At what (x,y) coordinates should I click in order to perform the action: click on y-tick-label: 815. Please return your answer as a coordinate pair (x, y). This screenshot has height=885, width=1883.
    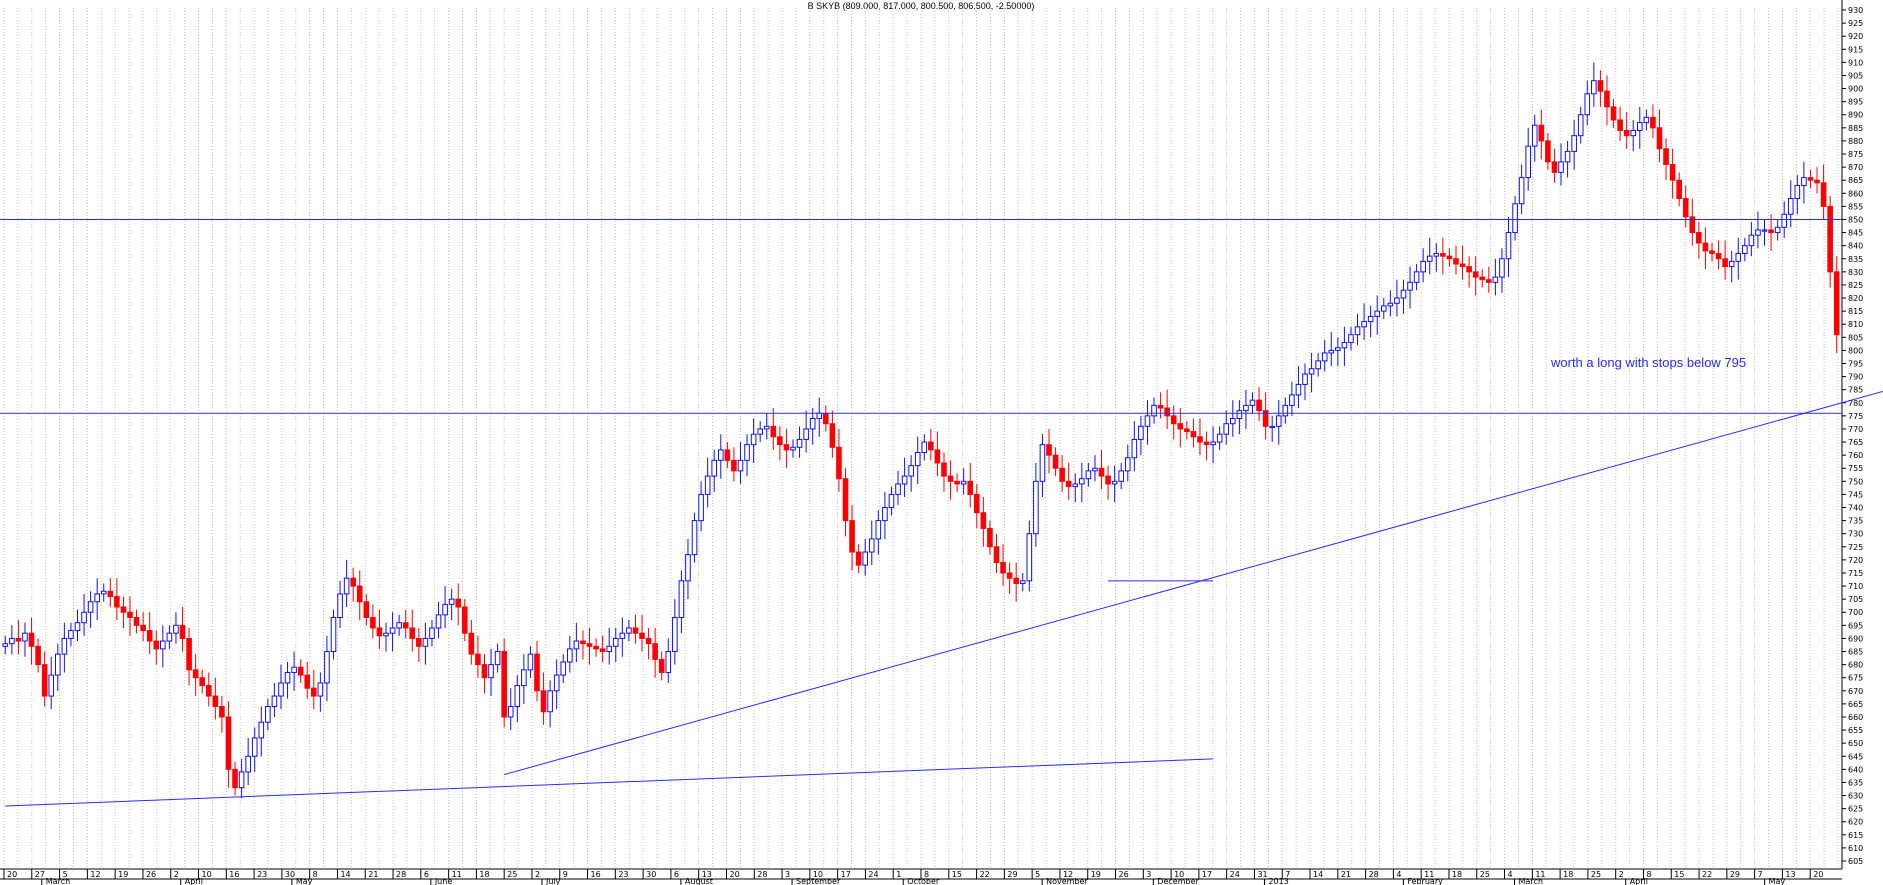
    Looking at the image, I should click on (1855, 311).